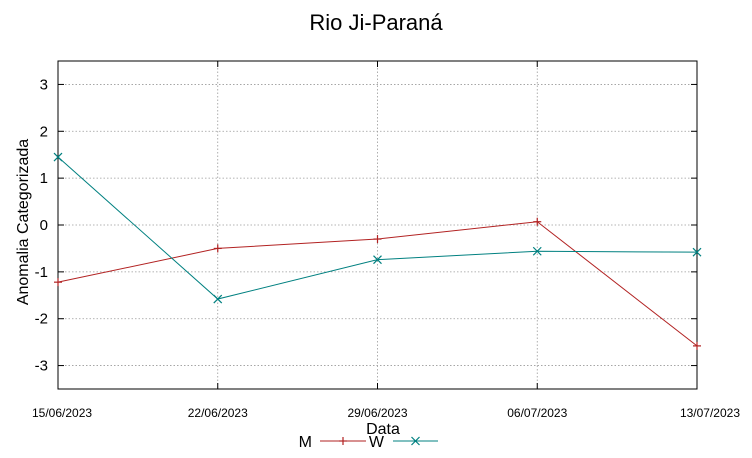  I want to click on legend-marker-w, so click(415, 441).